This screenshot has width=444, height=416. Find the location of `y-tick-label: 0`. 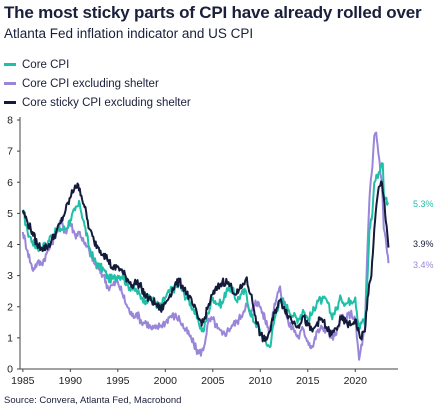

y-tick-label: 0 is located at coordinates (10, 370).